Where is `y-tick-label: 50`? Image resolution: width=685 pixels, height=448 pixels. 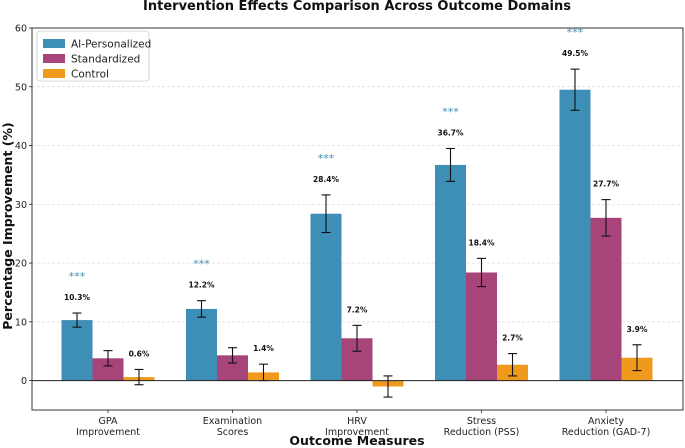
y-tick-label: 50 is located at coordinates (21, 87).